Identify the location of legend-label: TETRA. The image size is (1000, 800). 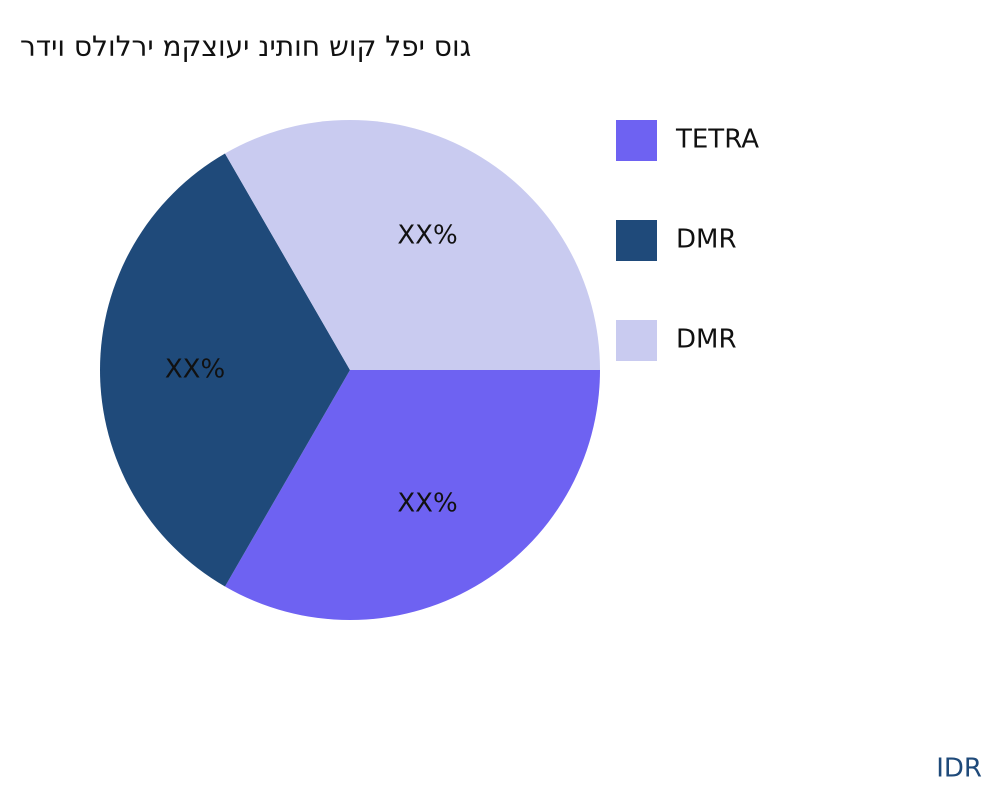
(717, 140).